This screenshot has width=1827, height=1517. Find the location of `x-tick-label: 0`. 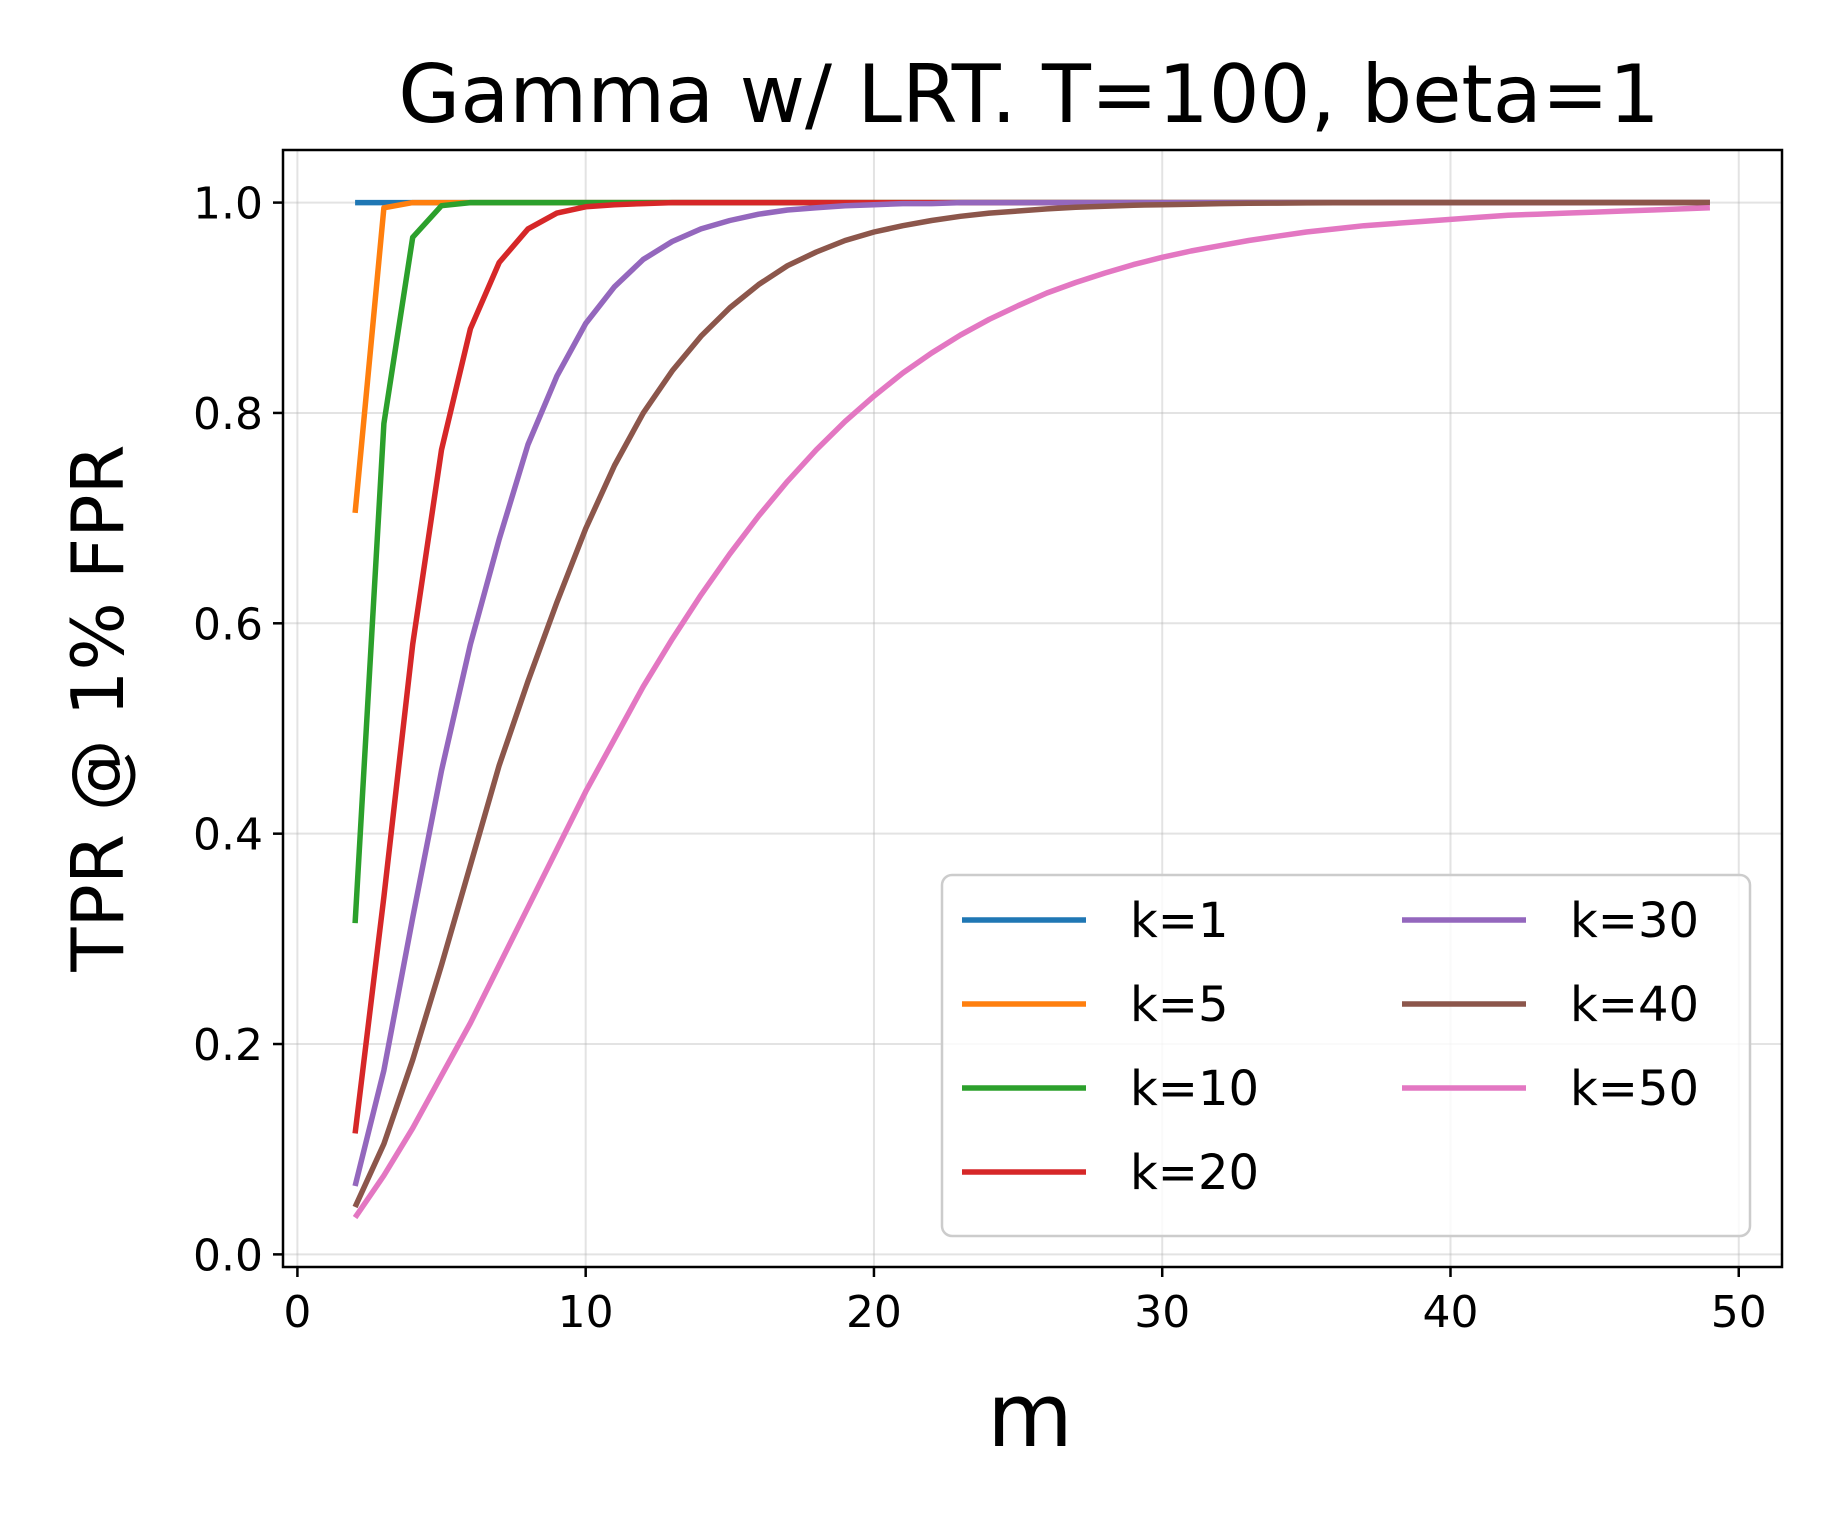

x-tick-label: 0 is located at coordinates (297, 1312).